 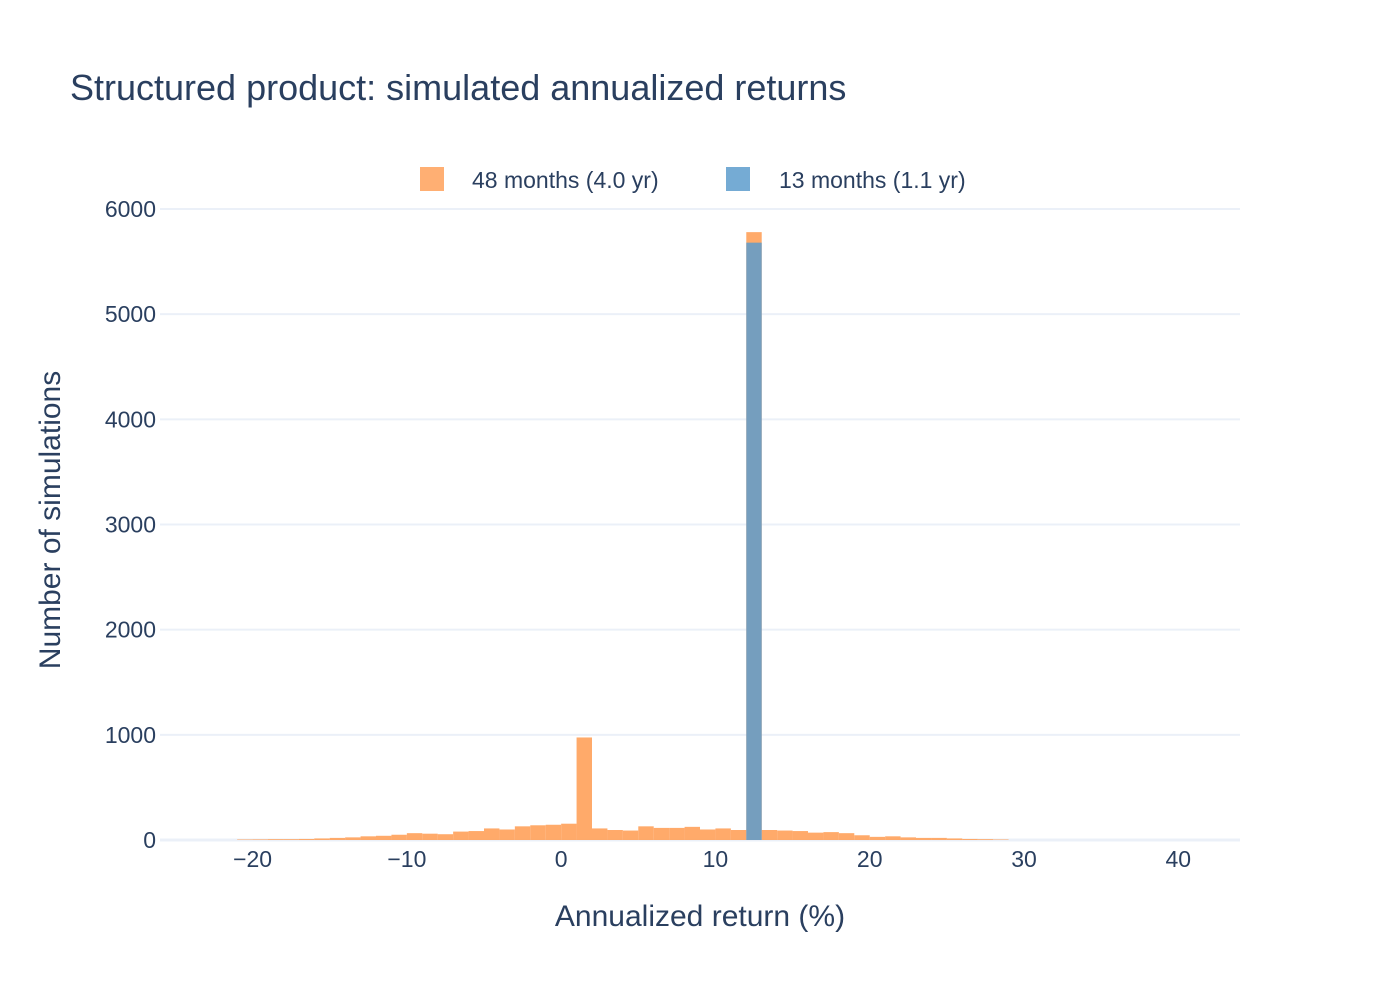 What do you see at coordinates (306, 839) in the screenshot?
I see `bar-series0-bin--17` at bounding box center [306, 839].